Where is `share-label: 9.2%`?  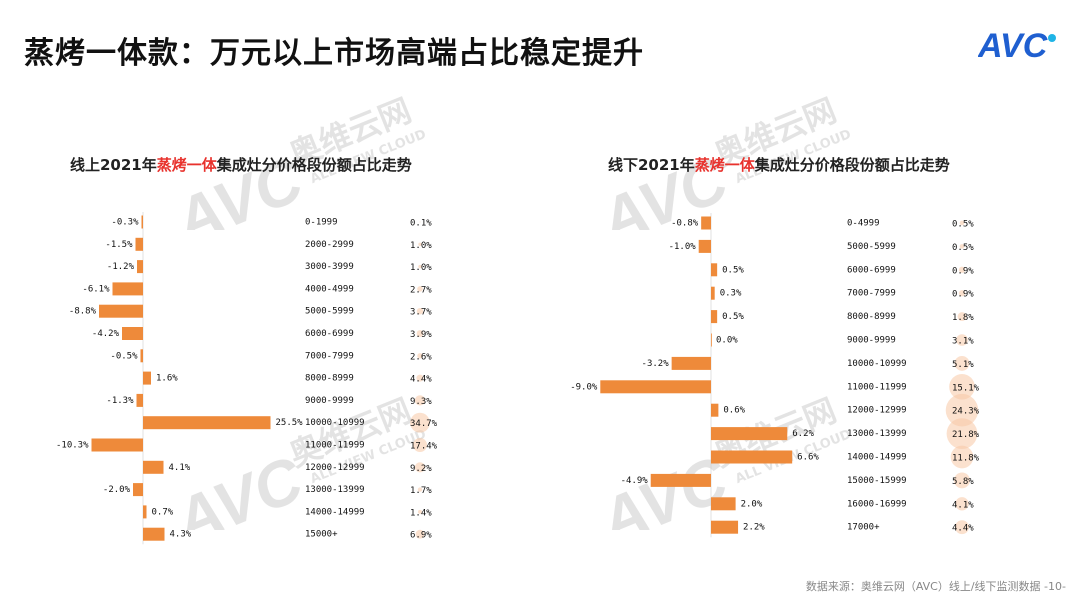 share-label: 9.2% is located at coordinates (421, 469).